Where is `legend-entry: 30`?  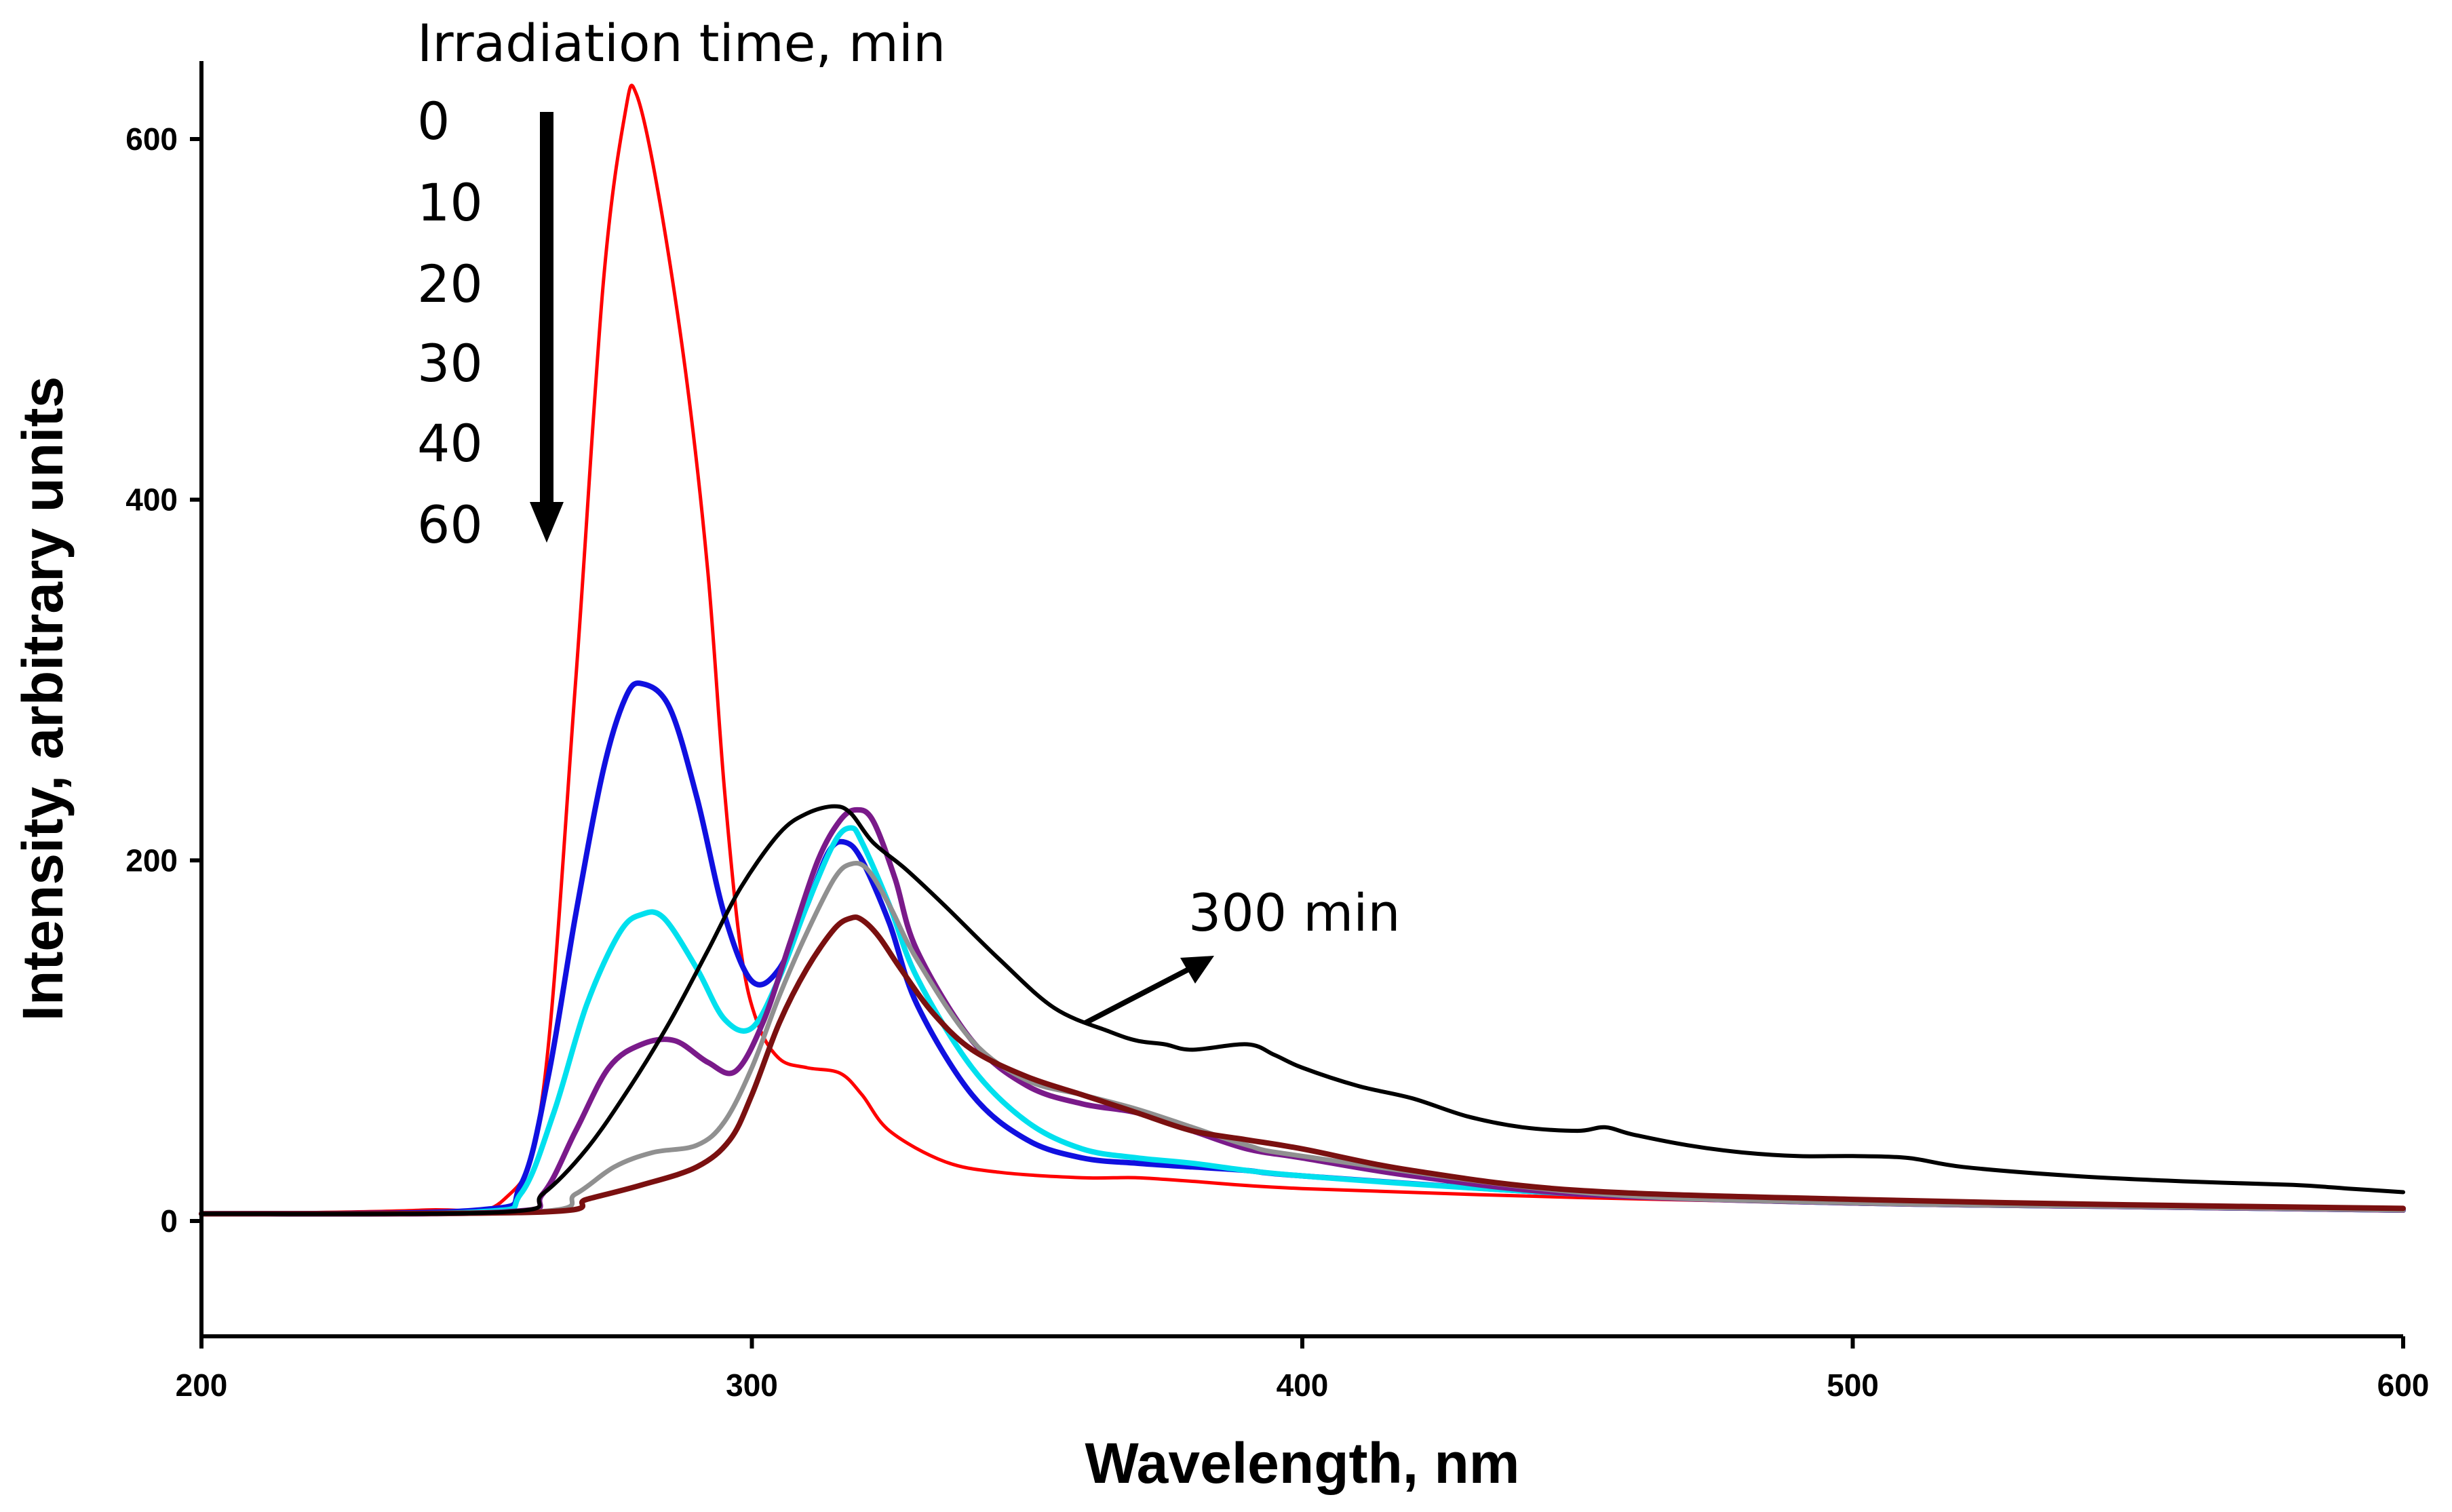 legend-entry: 30 is located at coordinates (450, 363).